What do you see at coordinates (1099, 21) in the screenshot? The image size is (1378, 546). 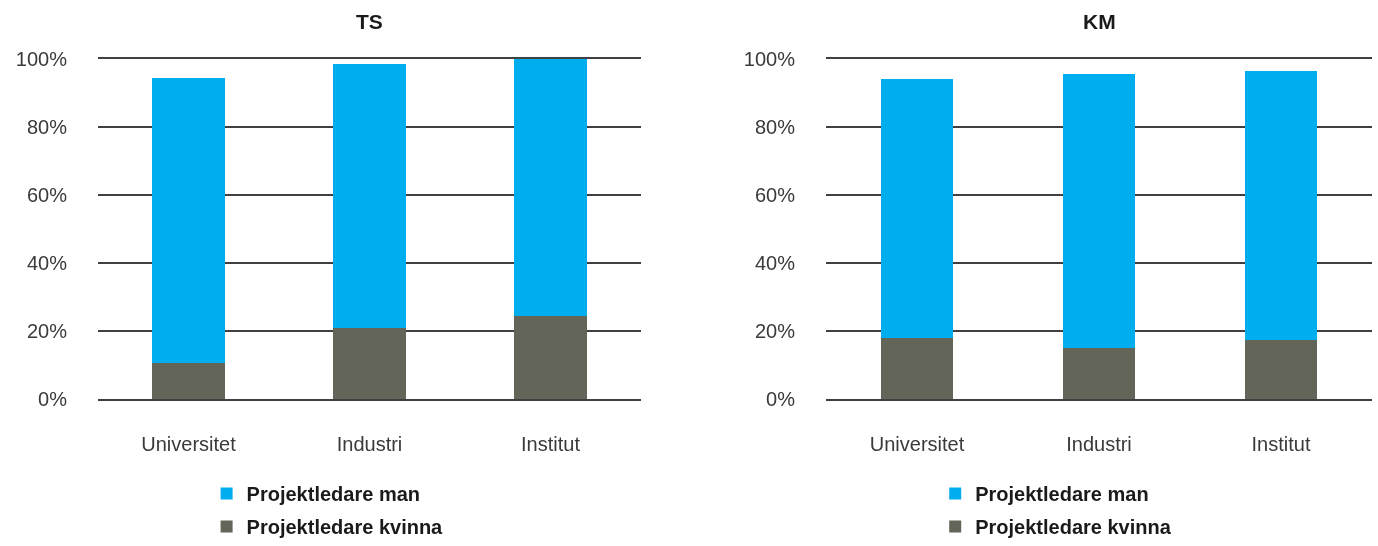 I see `chart-title: KM` at bounding box center [1099, 21].